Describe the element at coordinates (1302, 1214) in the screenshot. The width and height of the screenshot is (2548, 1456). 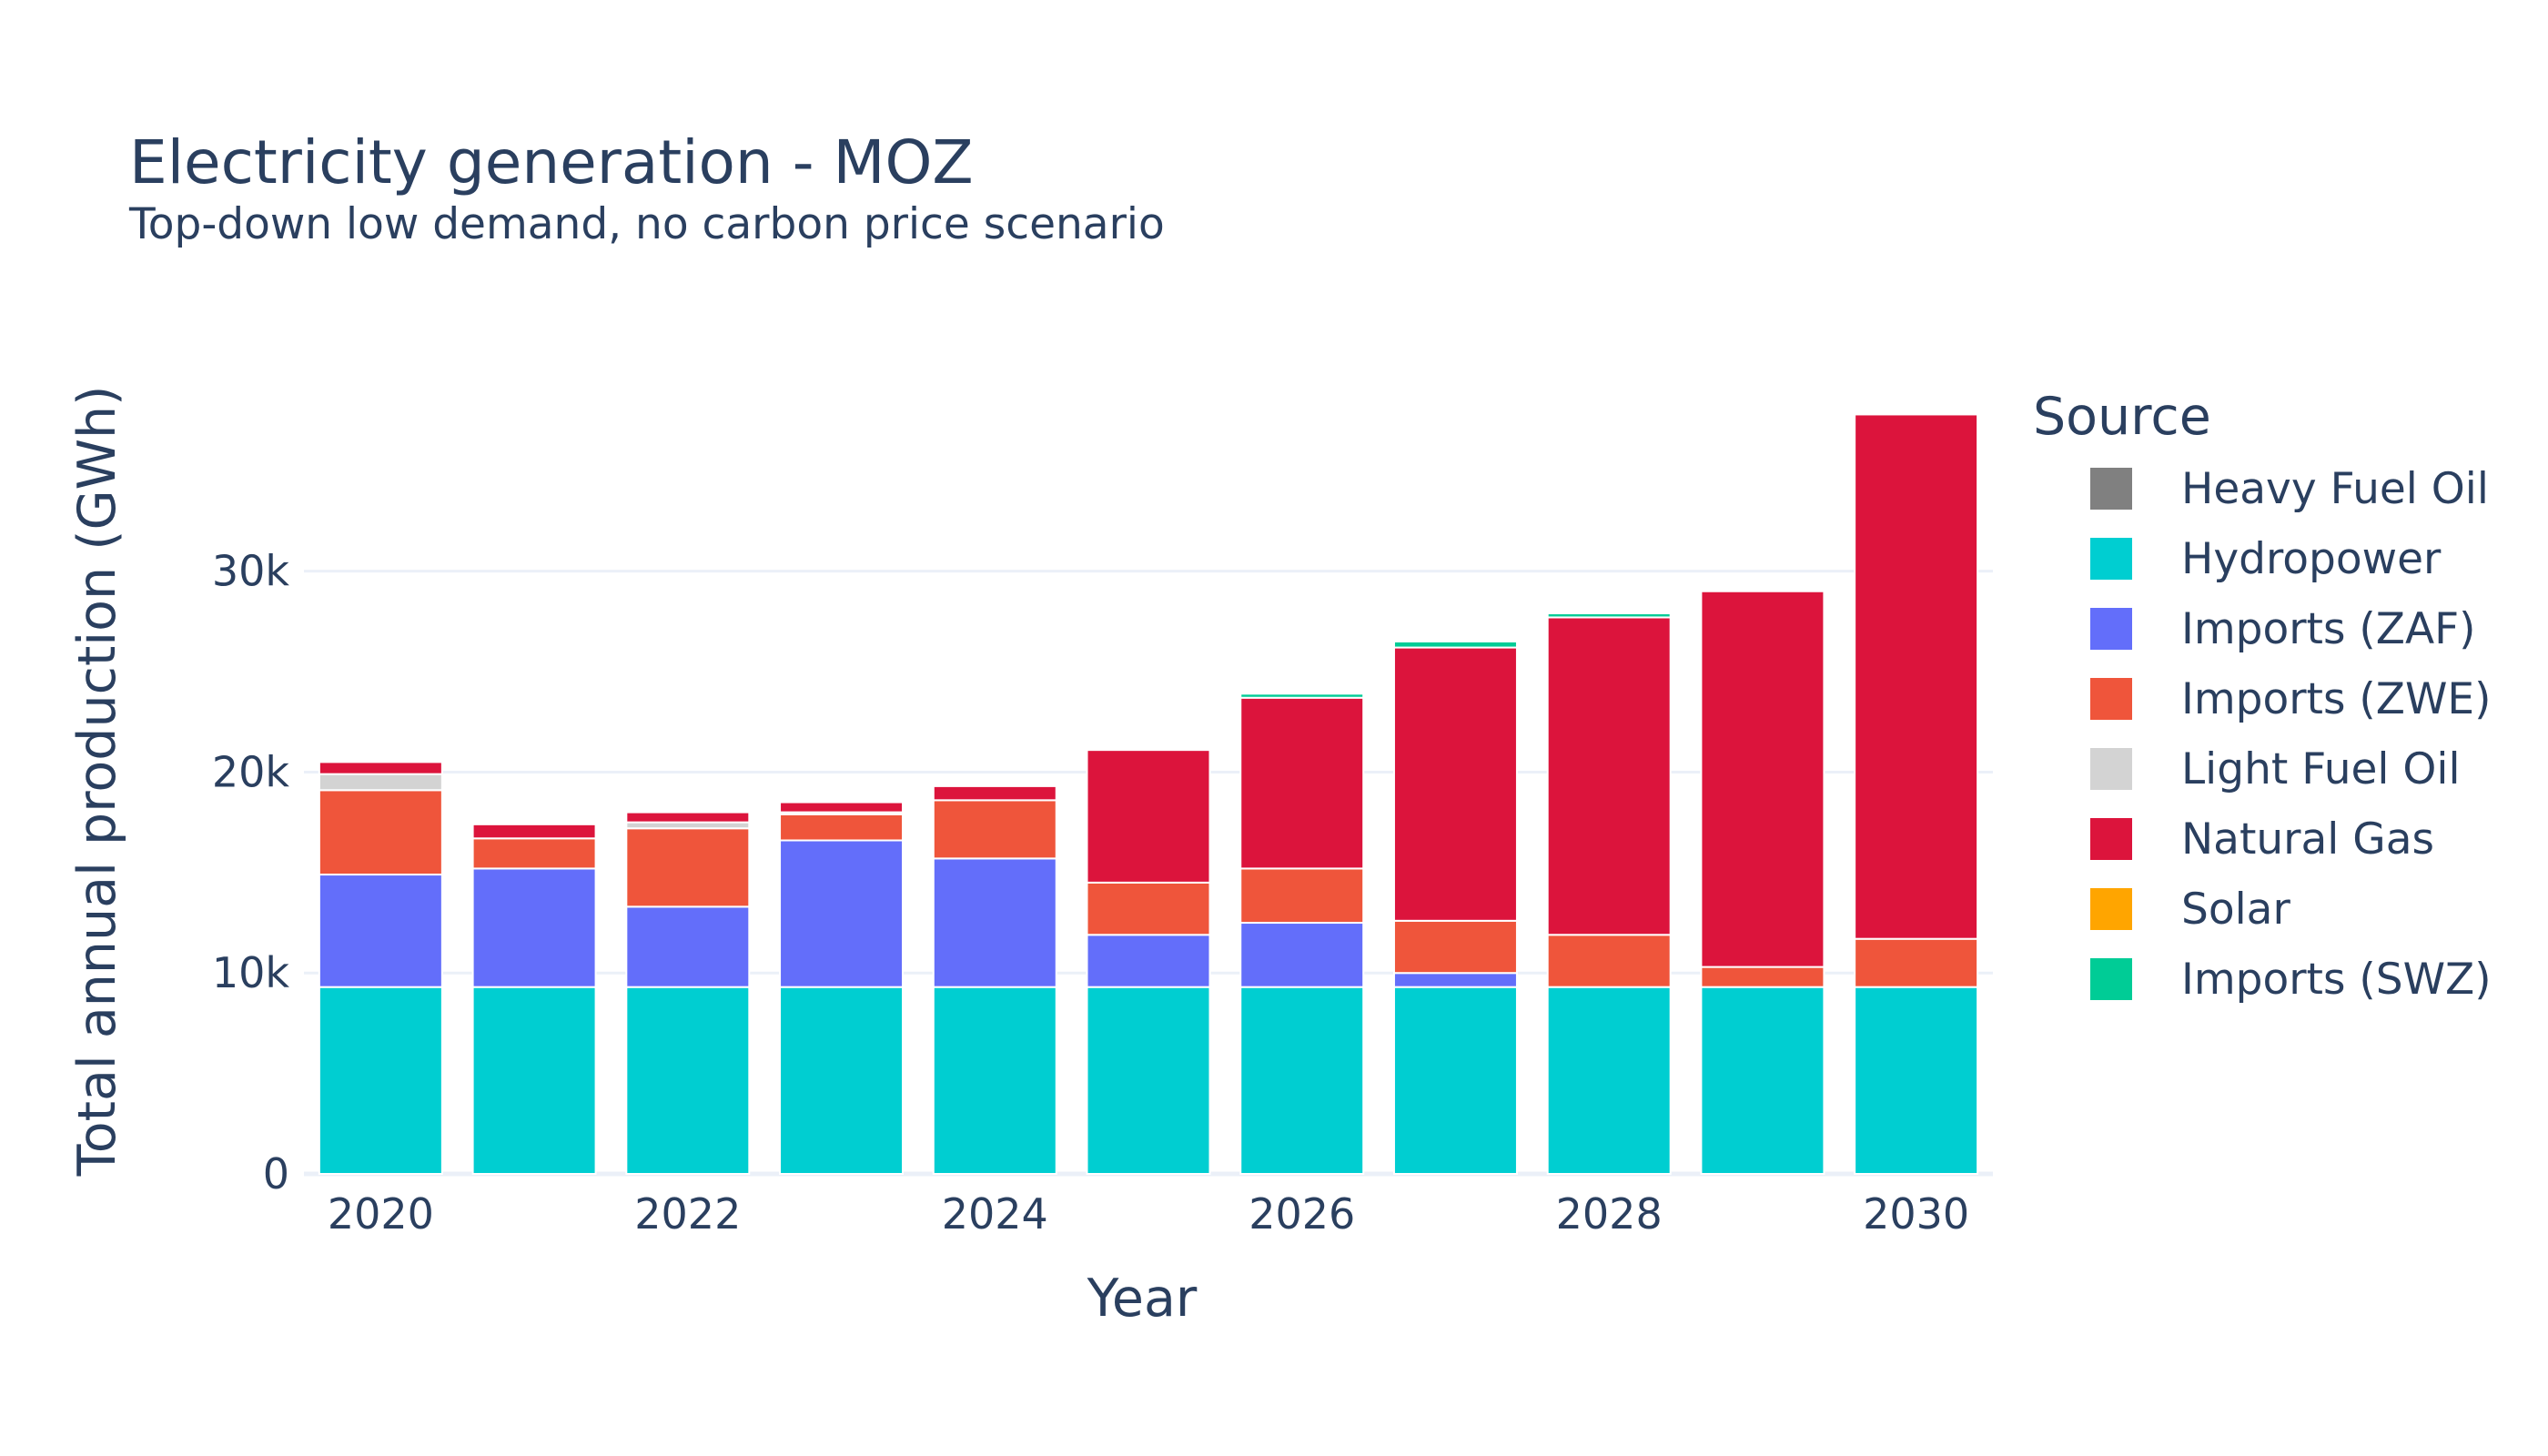
I see `x-tick-label: 2026` at that location.